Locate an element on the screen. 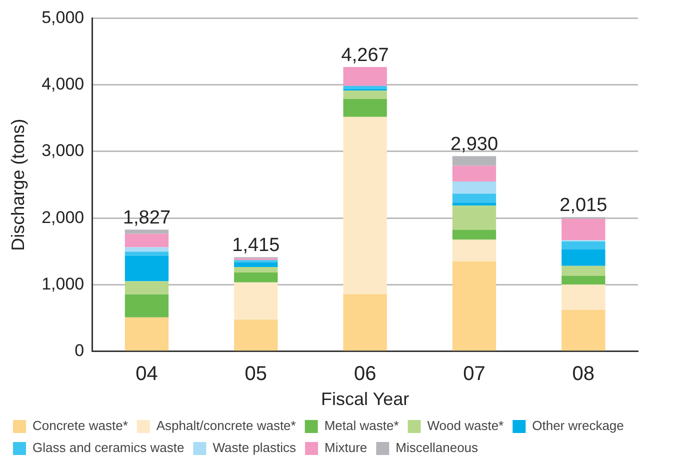 This screenshot has height=465, width=678. legend-label: Waste plastics is located at coordinates (254, 448).